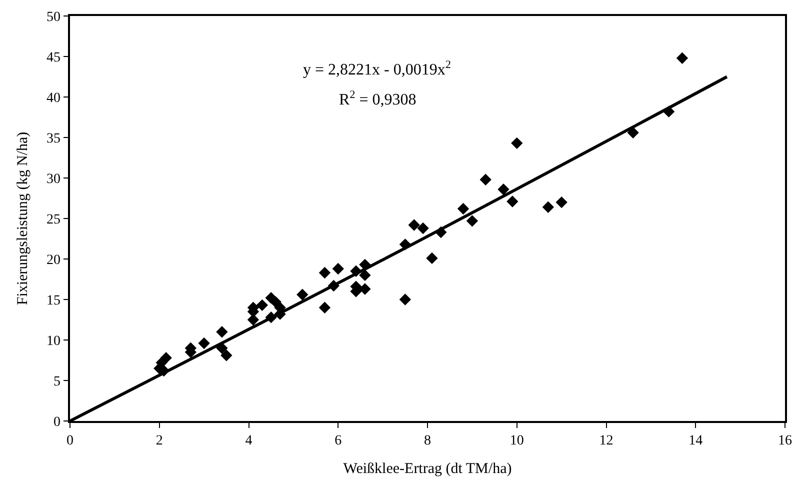 The width and height of the screenshot is (802, 491). Describe the element at coordinates (53, 179) in the screenshot. I see `y-tick-label: 30` at that location.